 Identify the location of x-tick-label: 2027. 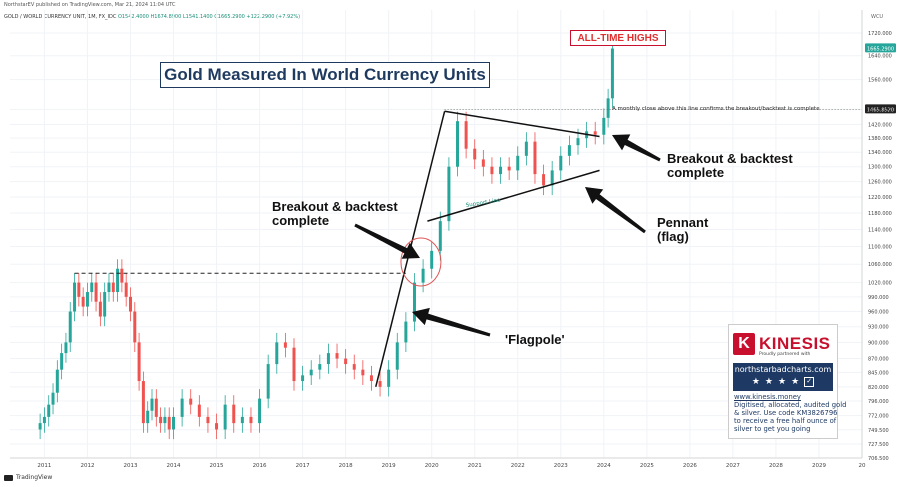
(733, 466).